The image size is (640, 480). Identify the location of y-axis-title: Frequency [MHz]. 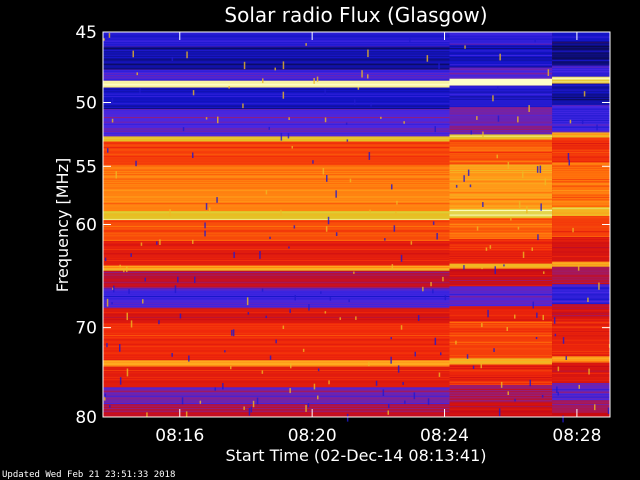
(62, 225).